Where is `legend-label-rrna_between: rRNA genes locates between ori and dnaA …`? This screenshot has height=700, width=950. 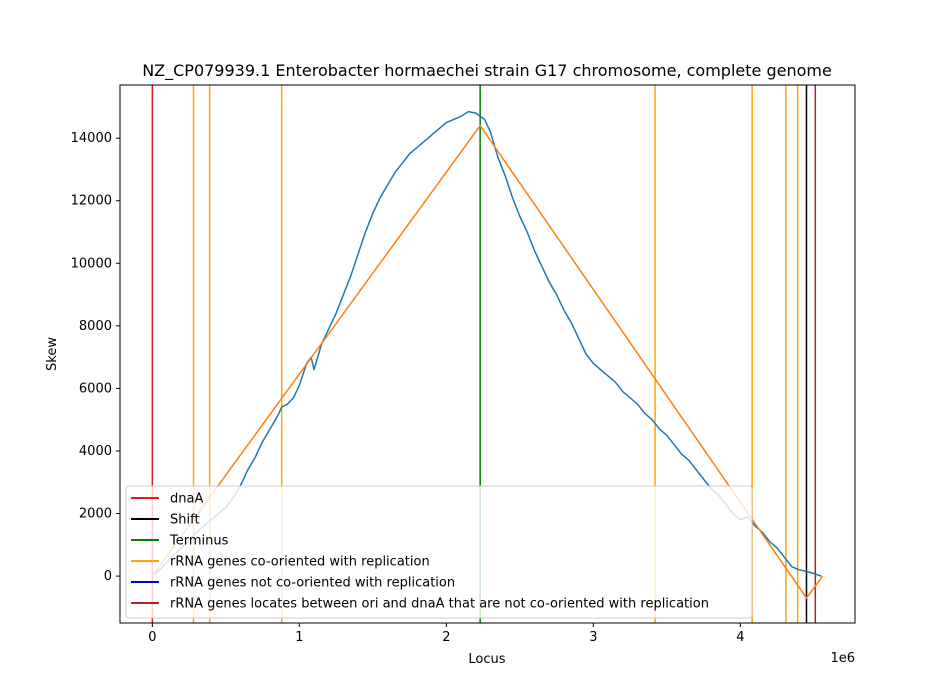
legend-label-rrna_between: rRNA genes locates between ori and dnaA … is located at coordinates (439, 604).